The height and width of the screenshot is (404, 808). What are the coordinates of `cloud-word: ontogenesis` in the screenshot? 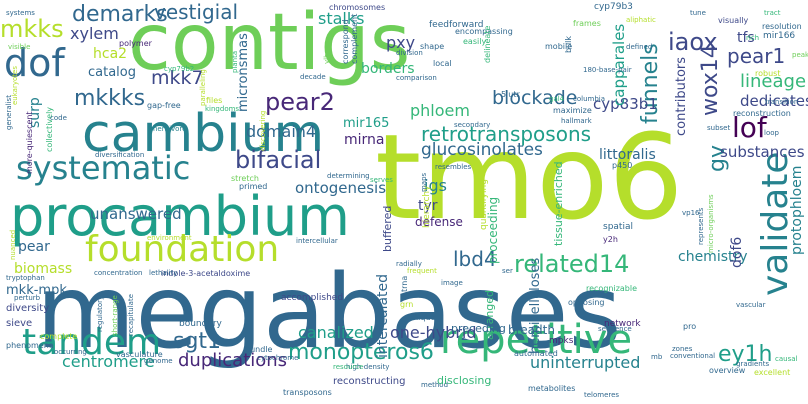 It's located at (341, 188).